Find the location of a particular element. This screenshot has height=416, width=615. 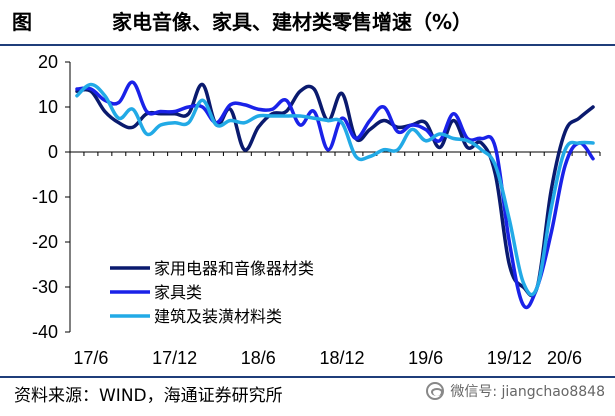

x-tick-label: 19/6 is located at coordinates (425, 358).